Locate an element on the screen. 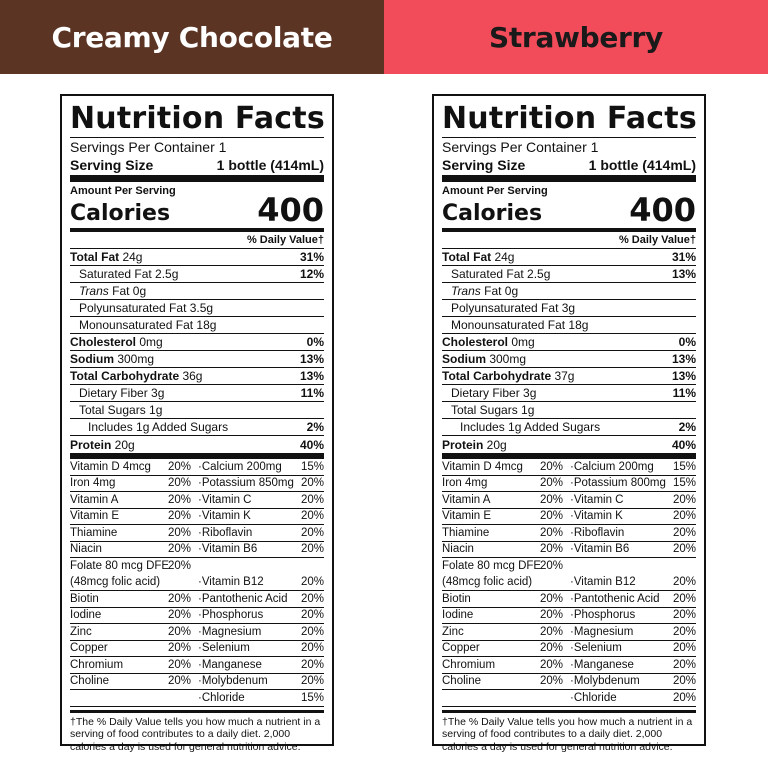 The height and width of the screenshot is (768, 768). vitamin-name: (48mcg folic acid) is located at coordinates (115, 582).